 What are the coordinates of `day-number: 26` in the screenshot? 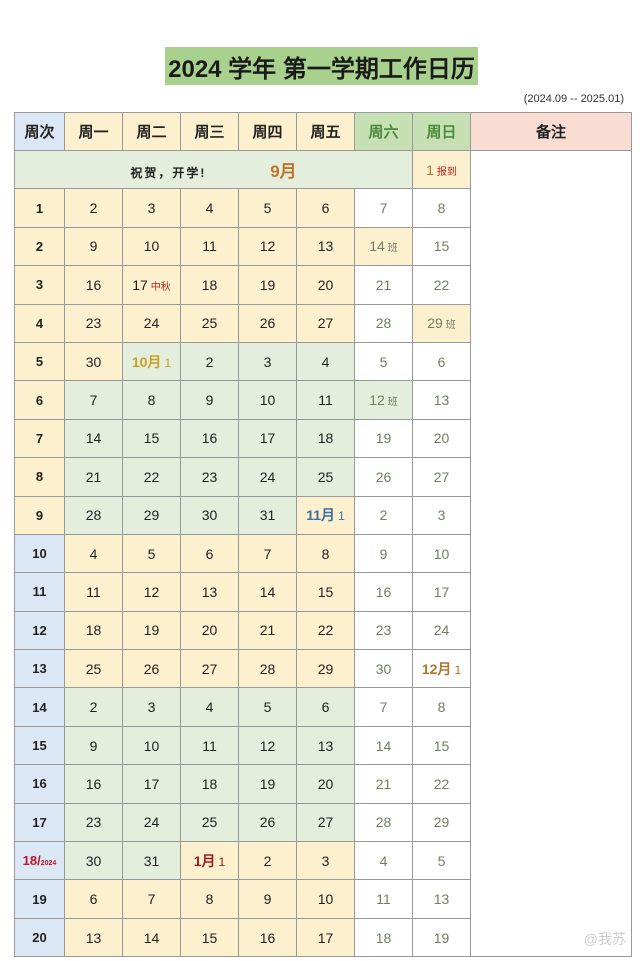 It's located at (267, 822).